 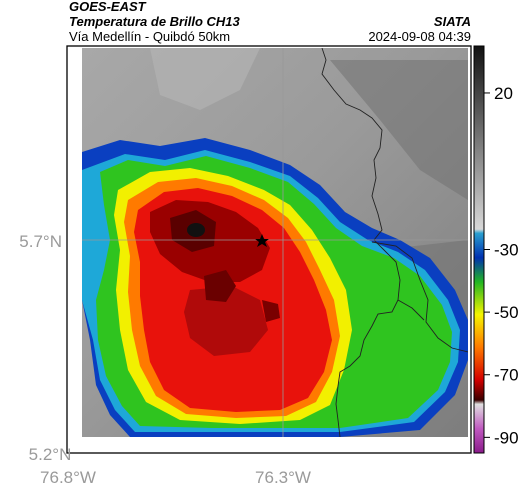 What do you see at coordinates (283, 477) in the screenshot?
I see `lon-label: 76.3°W` at bounding box center [283, 477].